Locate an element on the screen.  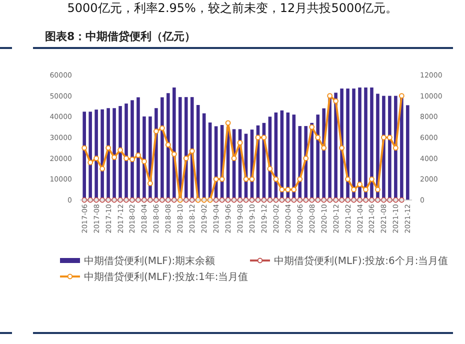
legend-label: 中期借贷便利(MLF):投放:1年:当月值 is located at coordinates (166, 277).